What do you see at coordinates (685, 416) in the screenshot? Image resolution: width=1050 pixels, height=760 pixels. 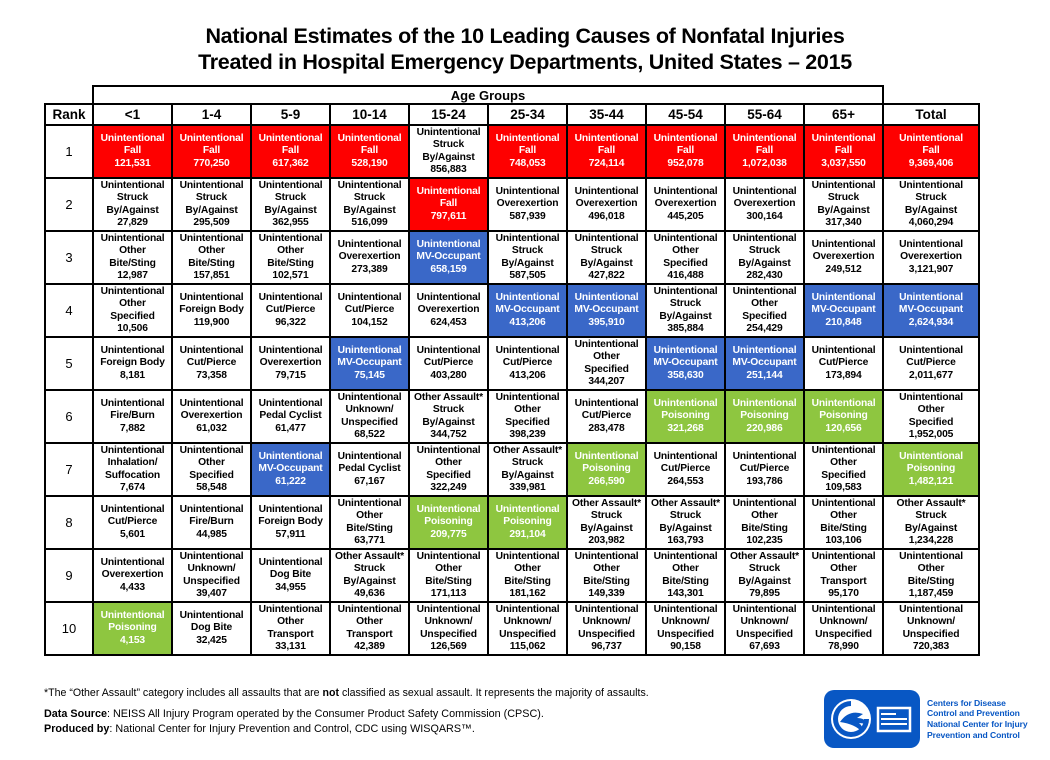 I see `cause-cell: Unintentional Poisoning 321,268` at bounding box center [685, 416].